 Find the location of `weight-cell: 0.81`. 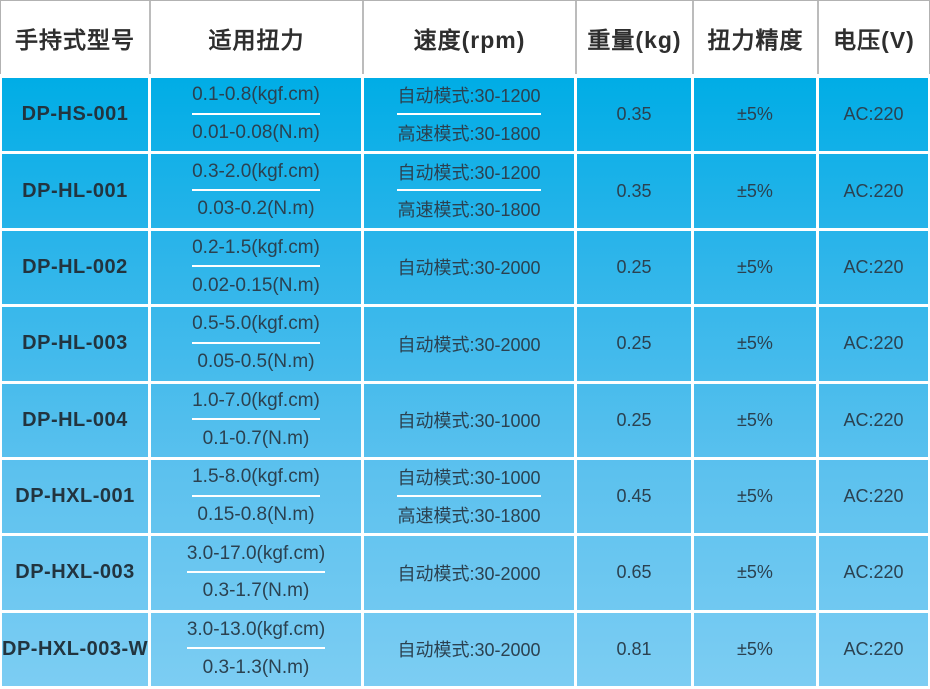

weight-cell: 0.81 is located at coordinates (632, 649).